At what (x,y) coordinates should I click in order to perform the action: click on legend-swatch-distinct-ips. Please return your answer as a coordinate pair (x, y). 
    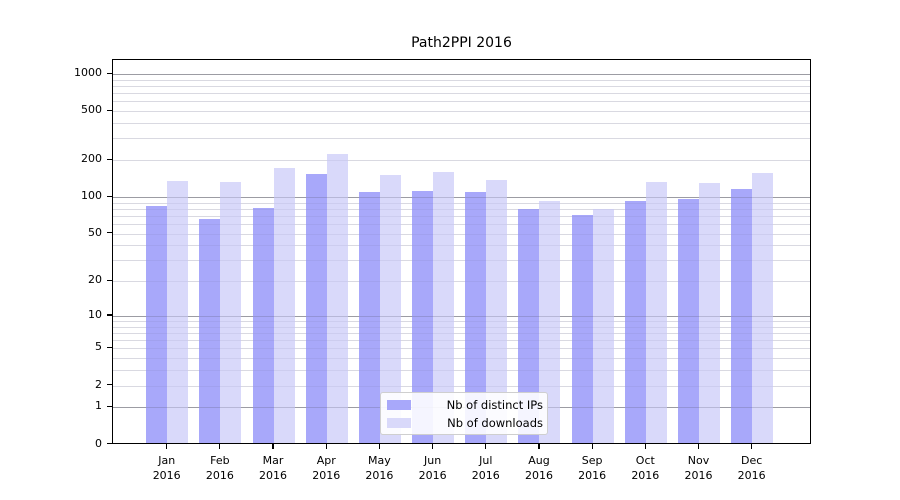
    Looking at the image, I should click on (399, 405).